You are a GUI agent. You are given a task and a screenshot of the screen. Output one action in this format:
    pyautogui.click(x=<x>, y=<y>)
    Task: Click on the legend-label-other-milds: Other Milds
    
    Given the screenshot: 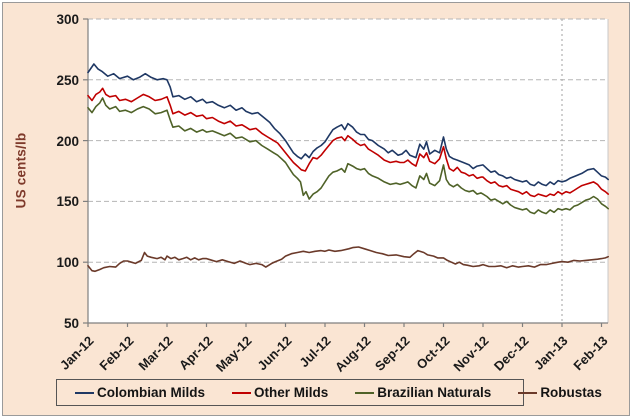 What is the action you would take?
    pyautogui.click(x=291, y=392)
    